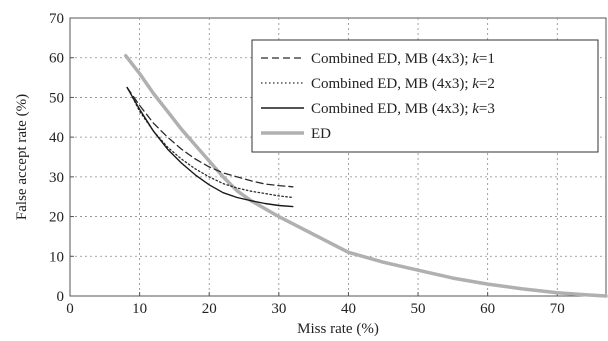 The image size is (608, 341). Describe the element at coordinates (139, 309) in the screenshot. I see `x-tick-label: 10` at that location.